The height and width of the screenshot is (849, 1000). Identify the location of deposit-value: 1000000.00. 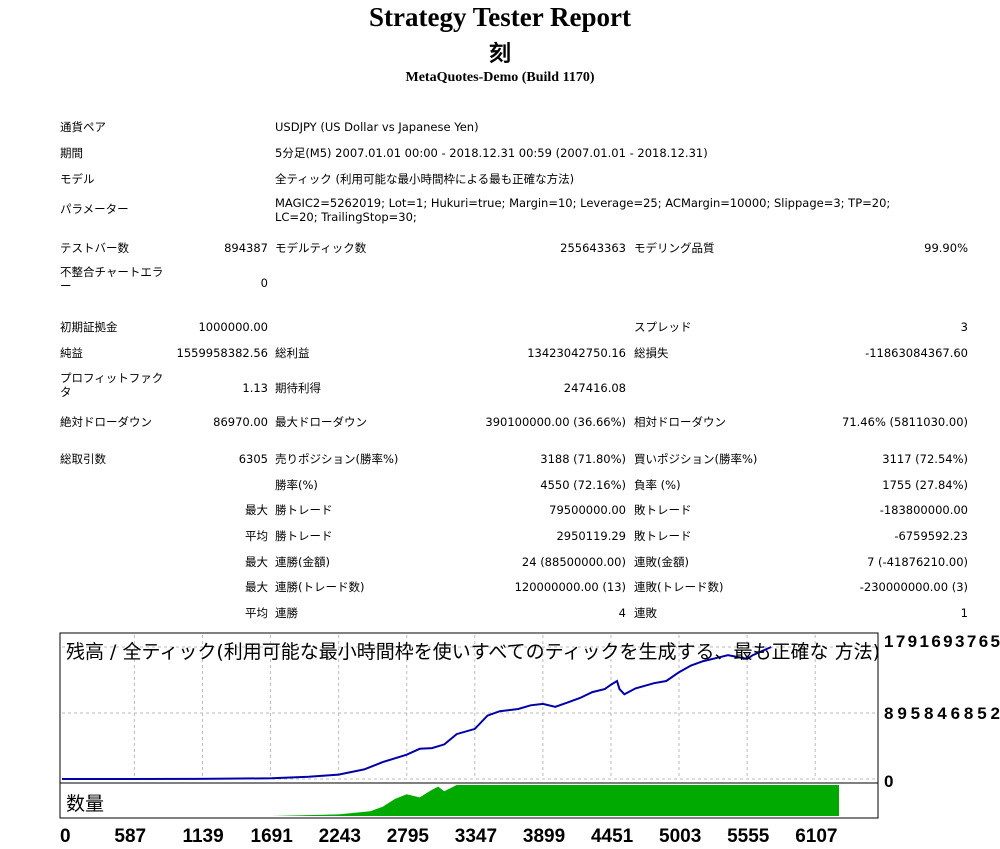
(233, 327).